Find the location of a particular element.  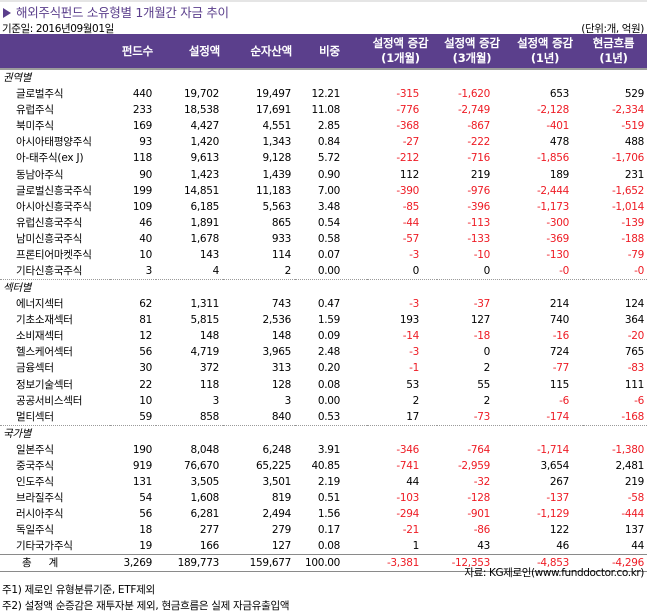

set-amount: 118 is located at coordinates (209, 384).